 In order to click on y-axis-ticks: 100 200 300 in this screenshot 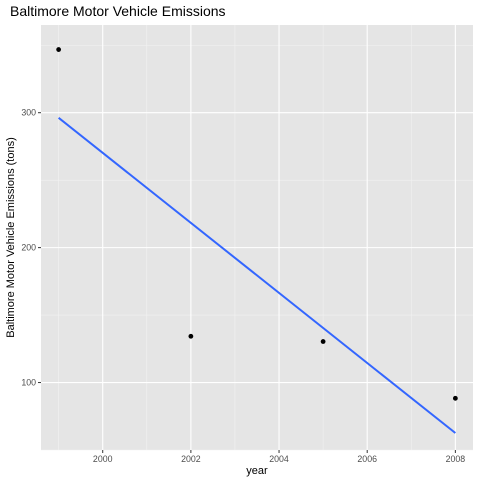, I will do `click(31, 248)`.